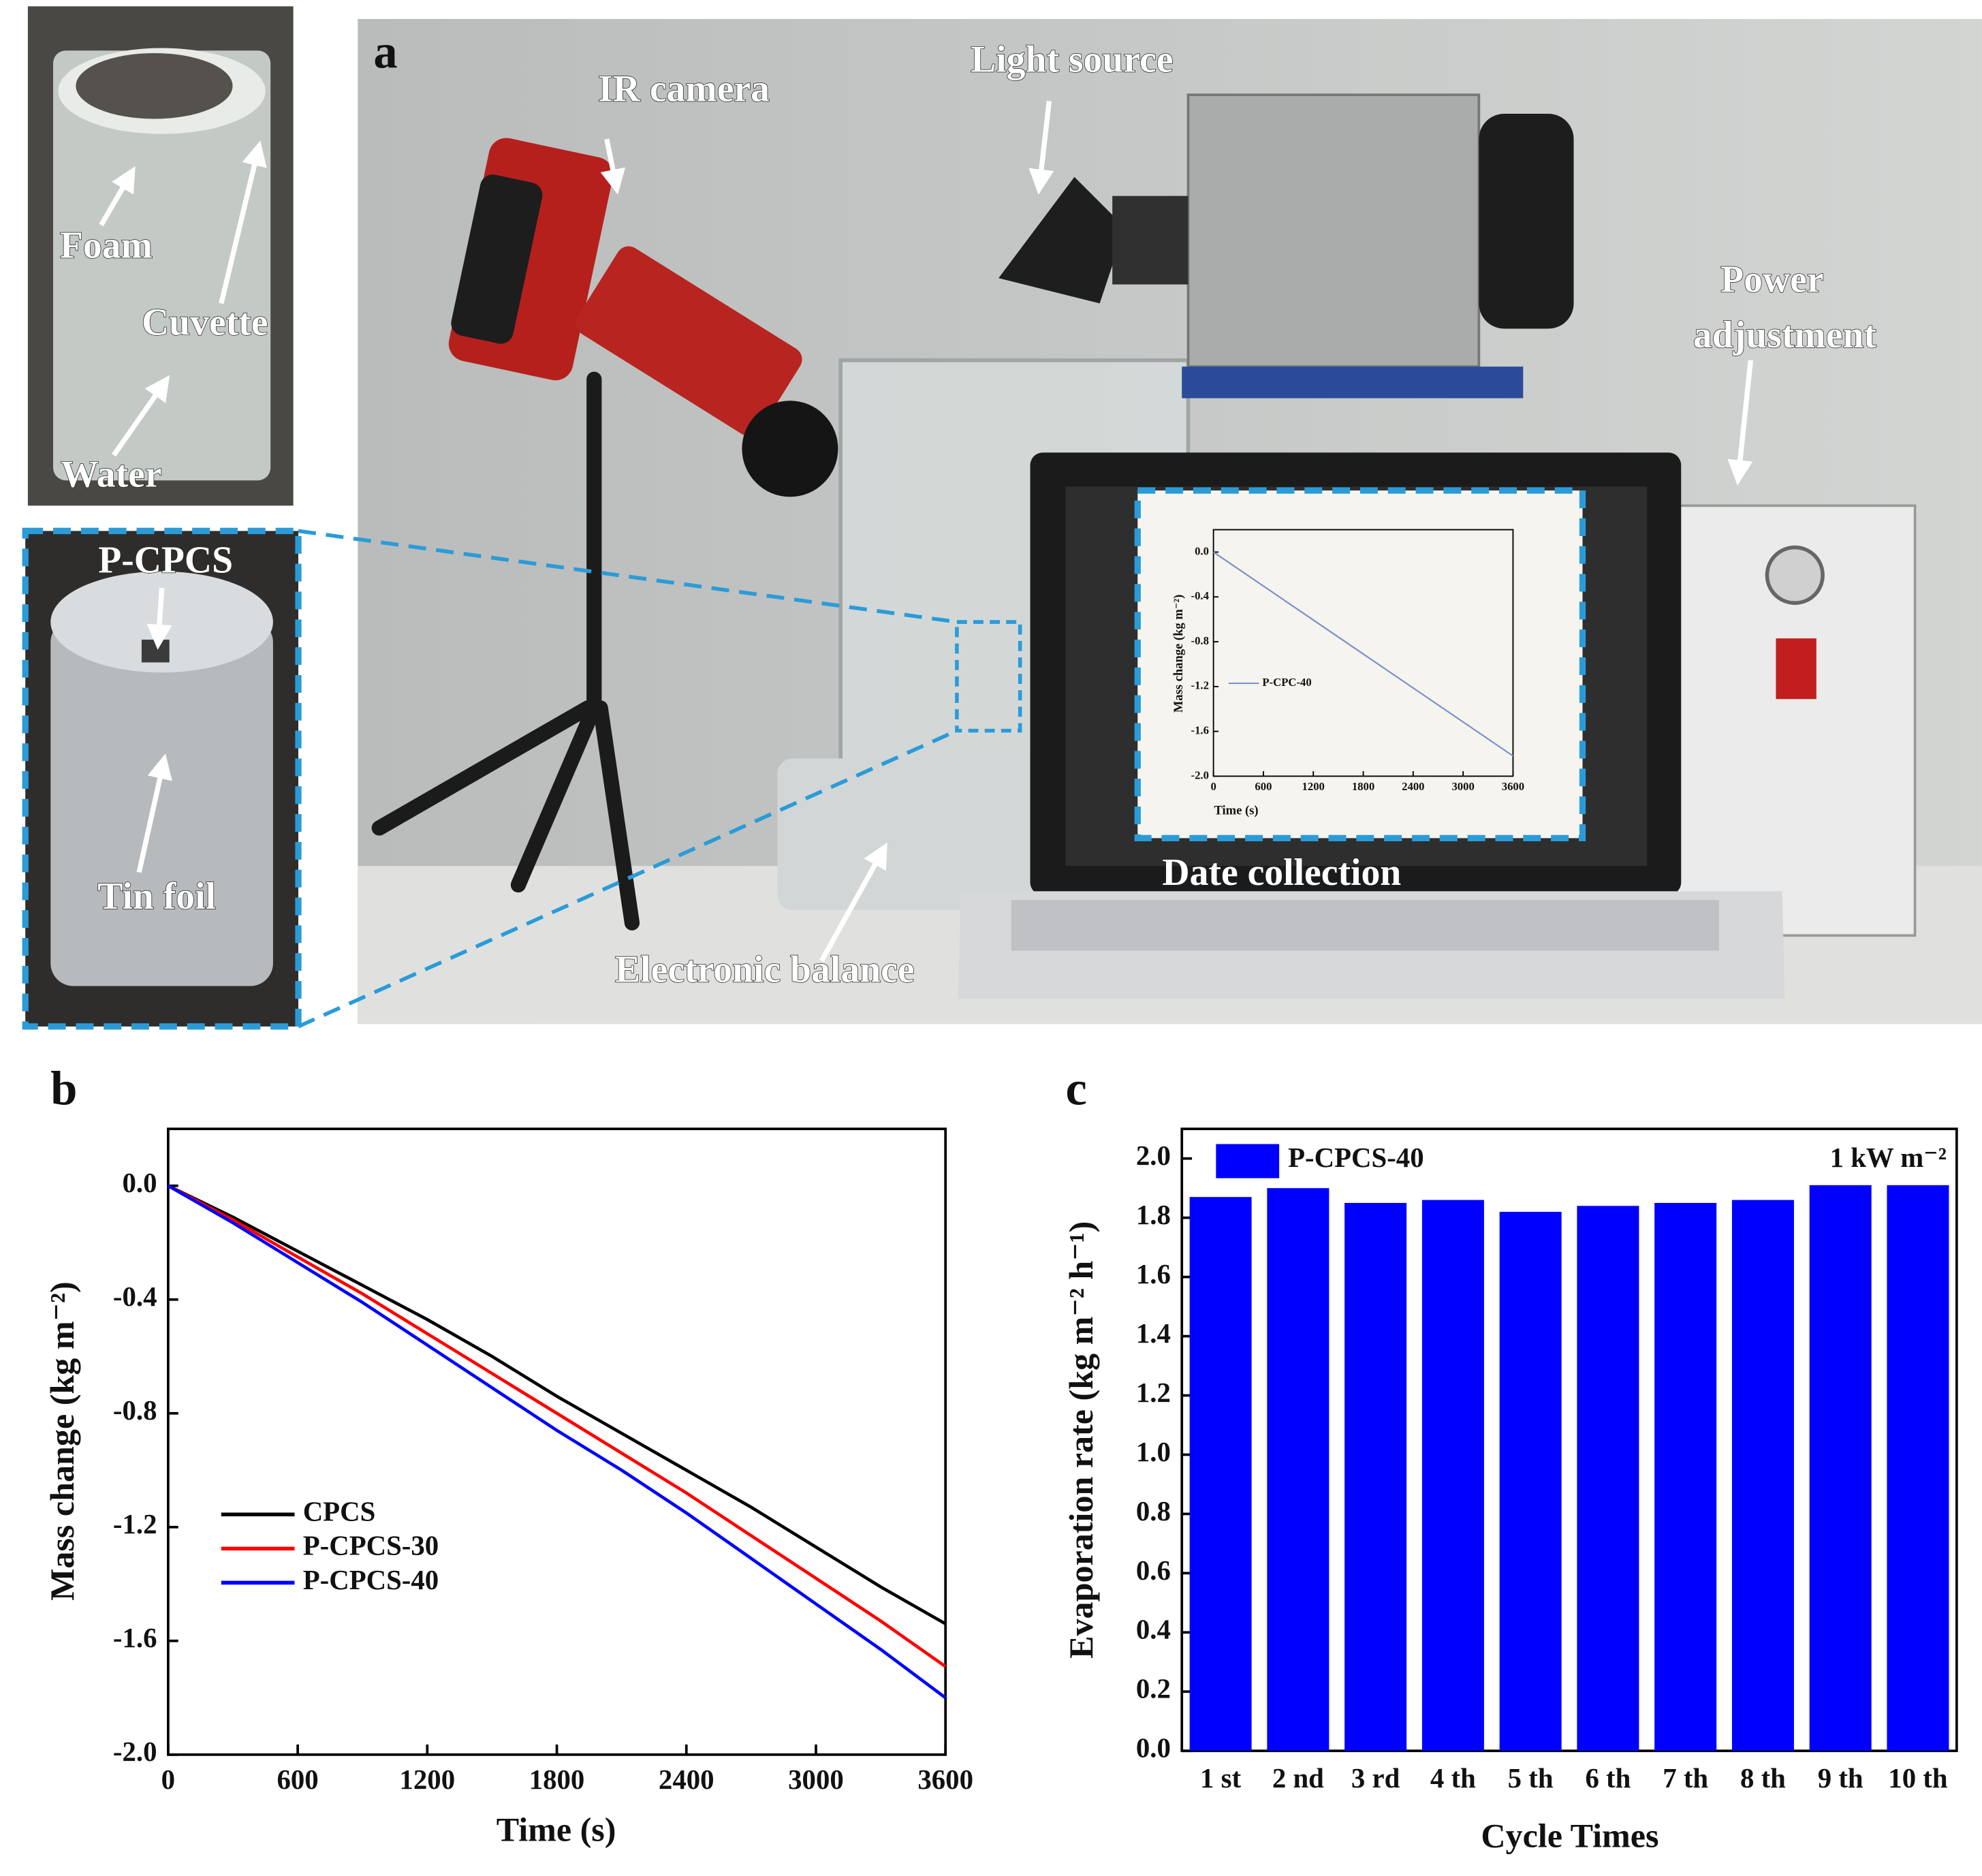 This screenshot has height=1876, width=1982. Describe the element at coordinates (989, 676) in the screenshot. I see `zoom-box` at that location.